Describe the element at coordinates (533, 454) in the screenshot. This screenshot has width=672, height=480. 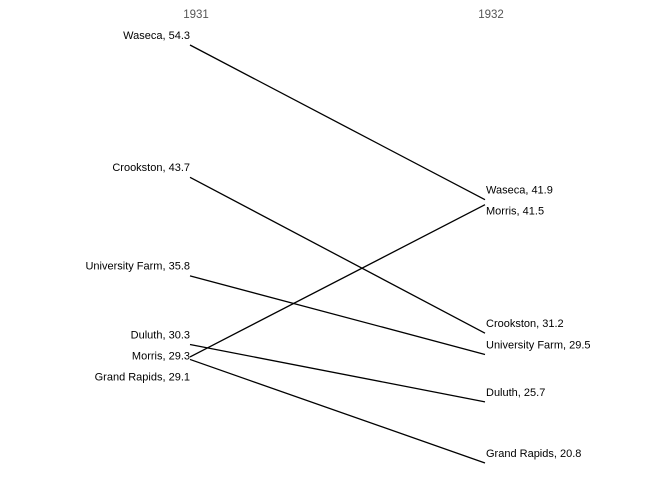
I see `value-label: Grand Rapids, 20.8` at that location.